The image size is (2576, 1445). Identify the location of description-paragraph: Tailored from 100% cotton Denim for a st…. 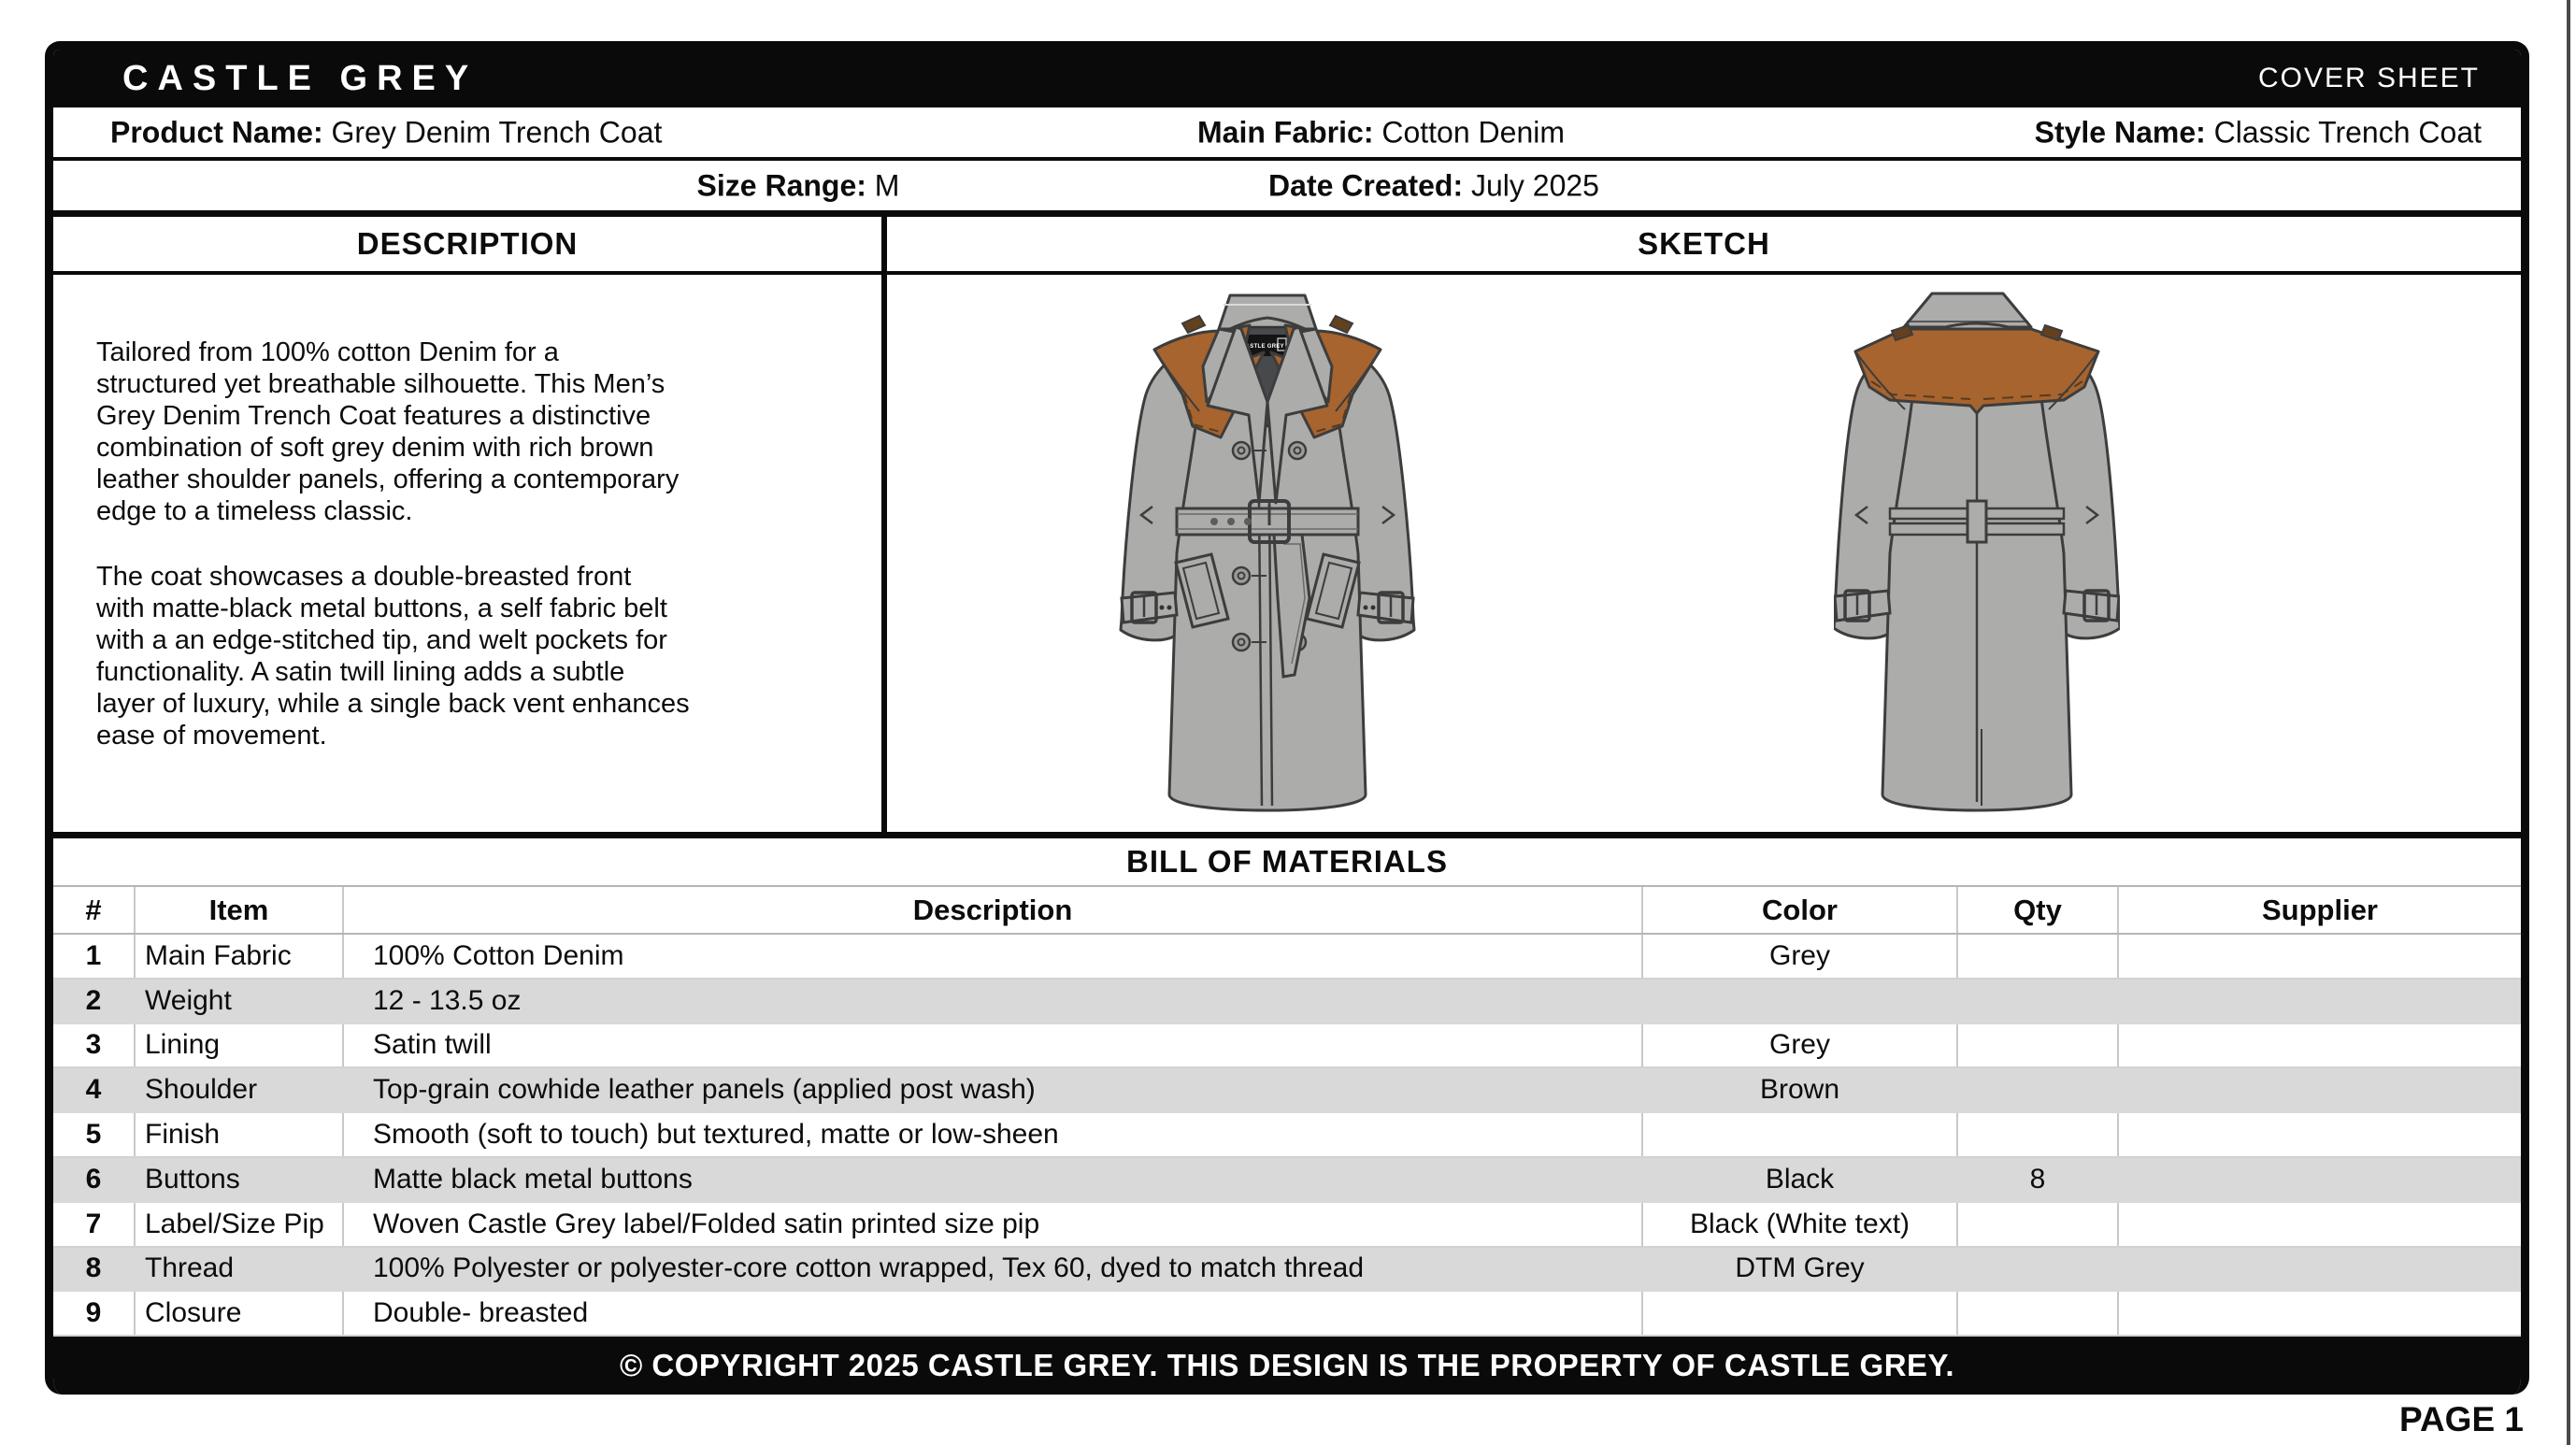
(388, 431).